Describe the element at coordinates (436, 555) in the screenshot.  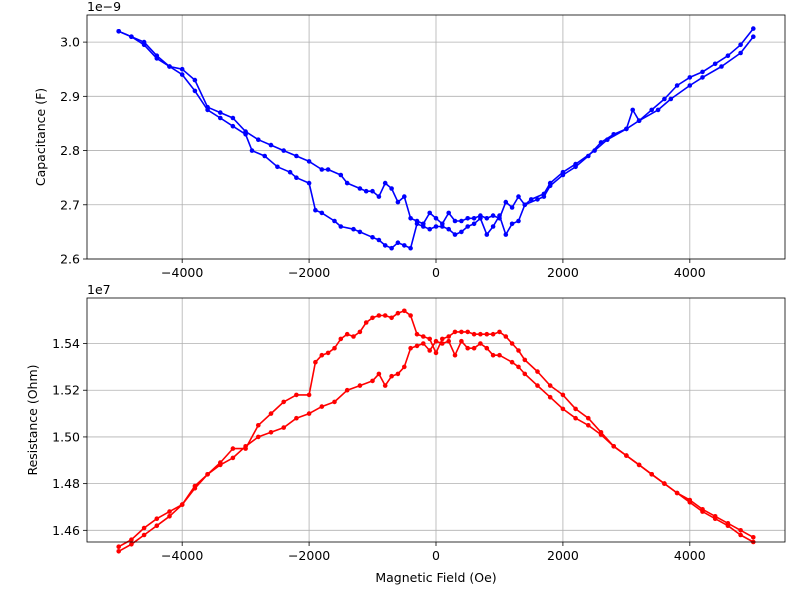
I see `x-tick-label: 0` at that location.